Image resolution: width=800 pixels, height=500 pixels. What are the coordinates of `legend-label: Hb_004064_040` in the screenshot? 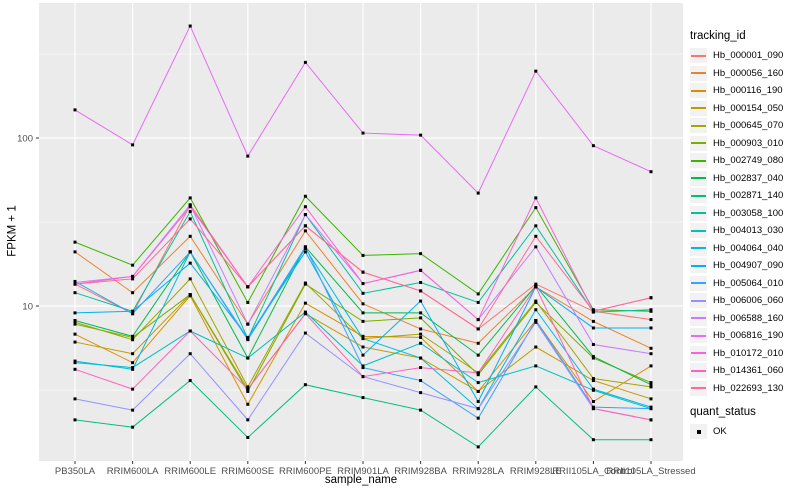 It's located at (748, 248).